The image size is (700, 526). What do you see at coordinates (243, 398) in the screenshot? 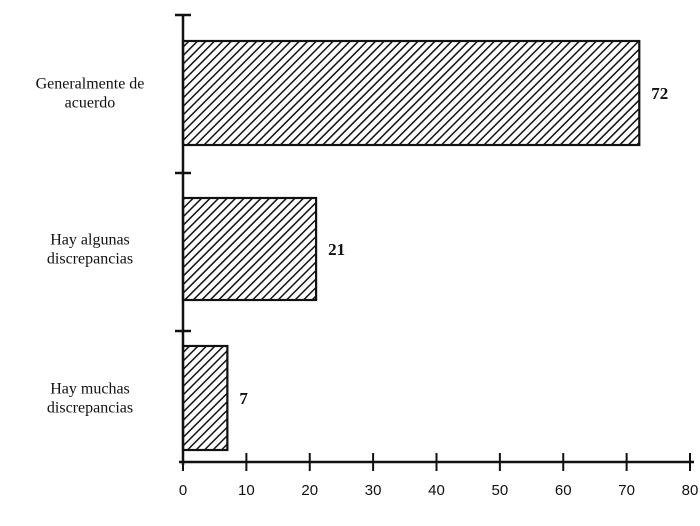
I see `value-label-3: 7` at bounding box center [243, 398].